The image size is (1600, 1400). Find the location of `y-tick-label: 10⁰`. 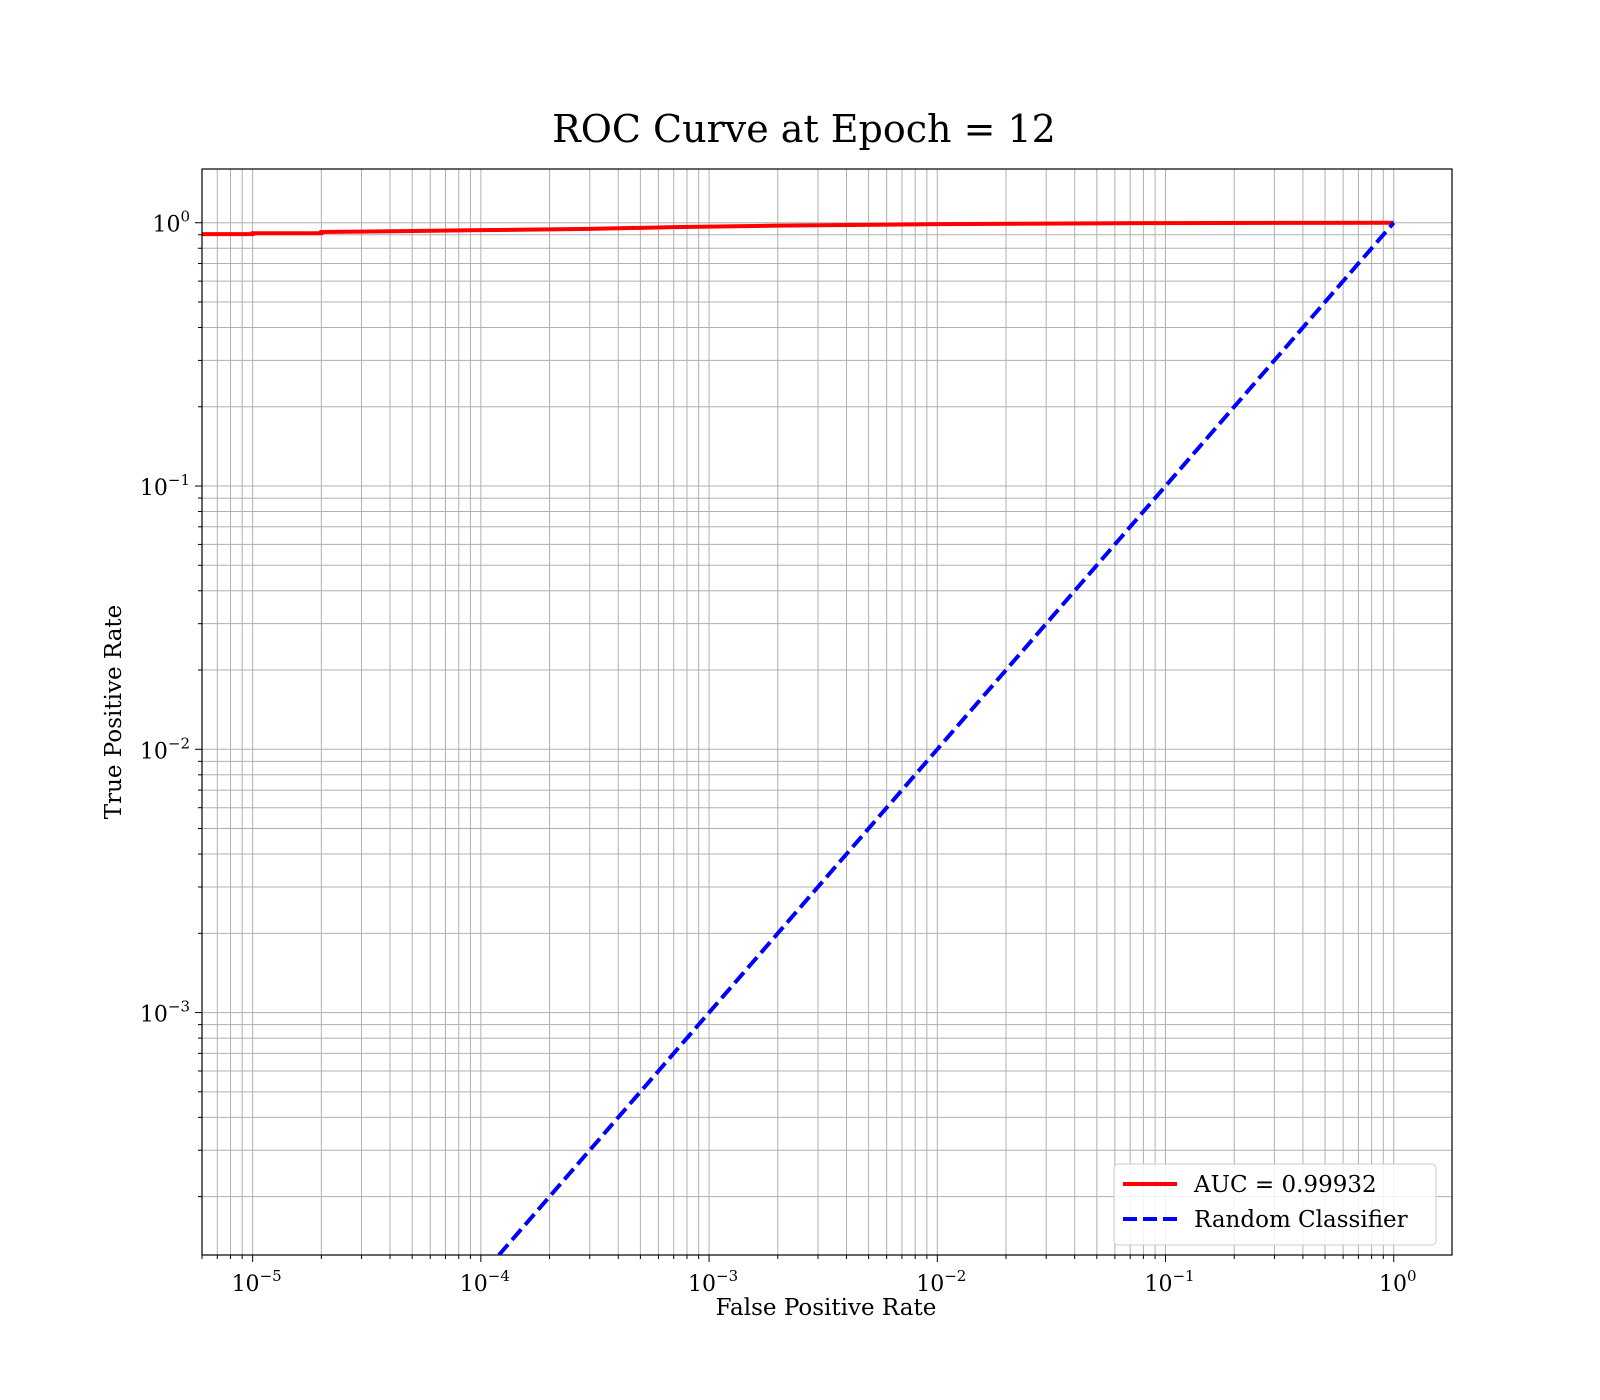

y-tick-label: 10⁰ is located at coordinates (171, 223).